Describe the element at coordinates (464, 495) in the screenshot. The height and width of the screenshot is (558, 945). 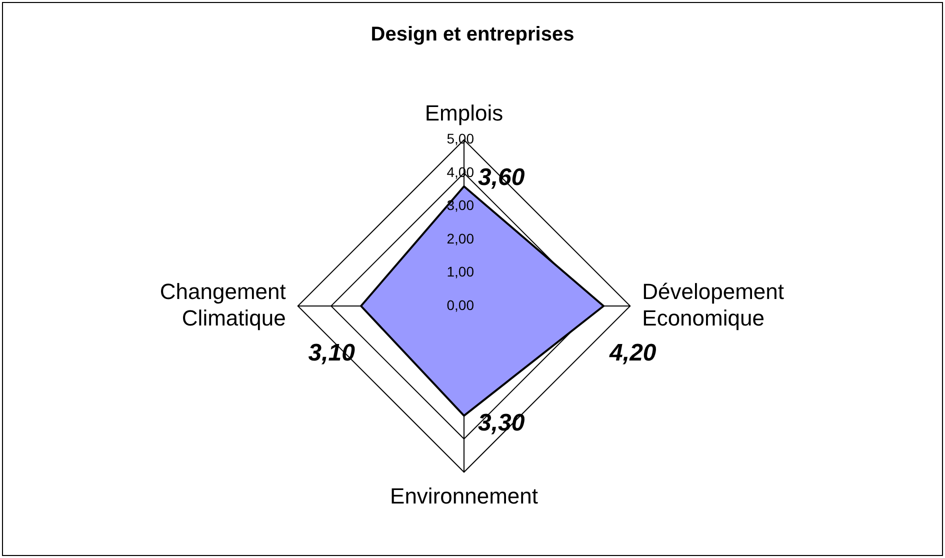
I see `spoke-label: Environnement` at that location.